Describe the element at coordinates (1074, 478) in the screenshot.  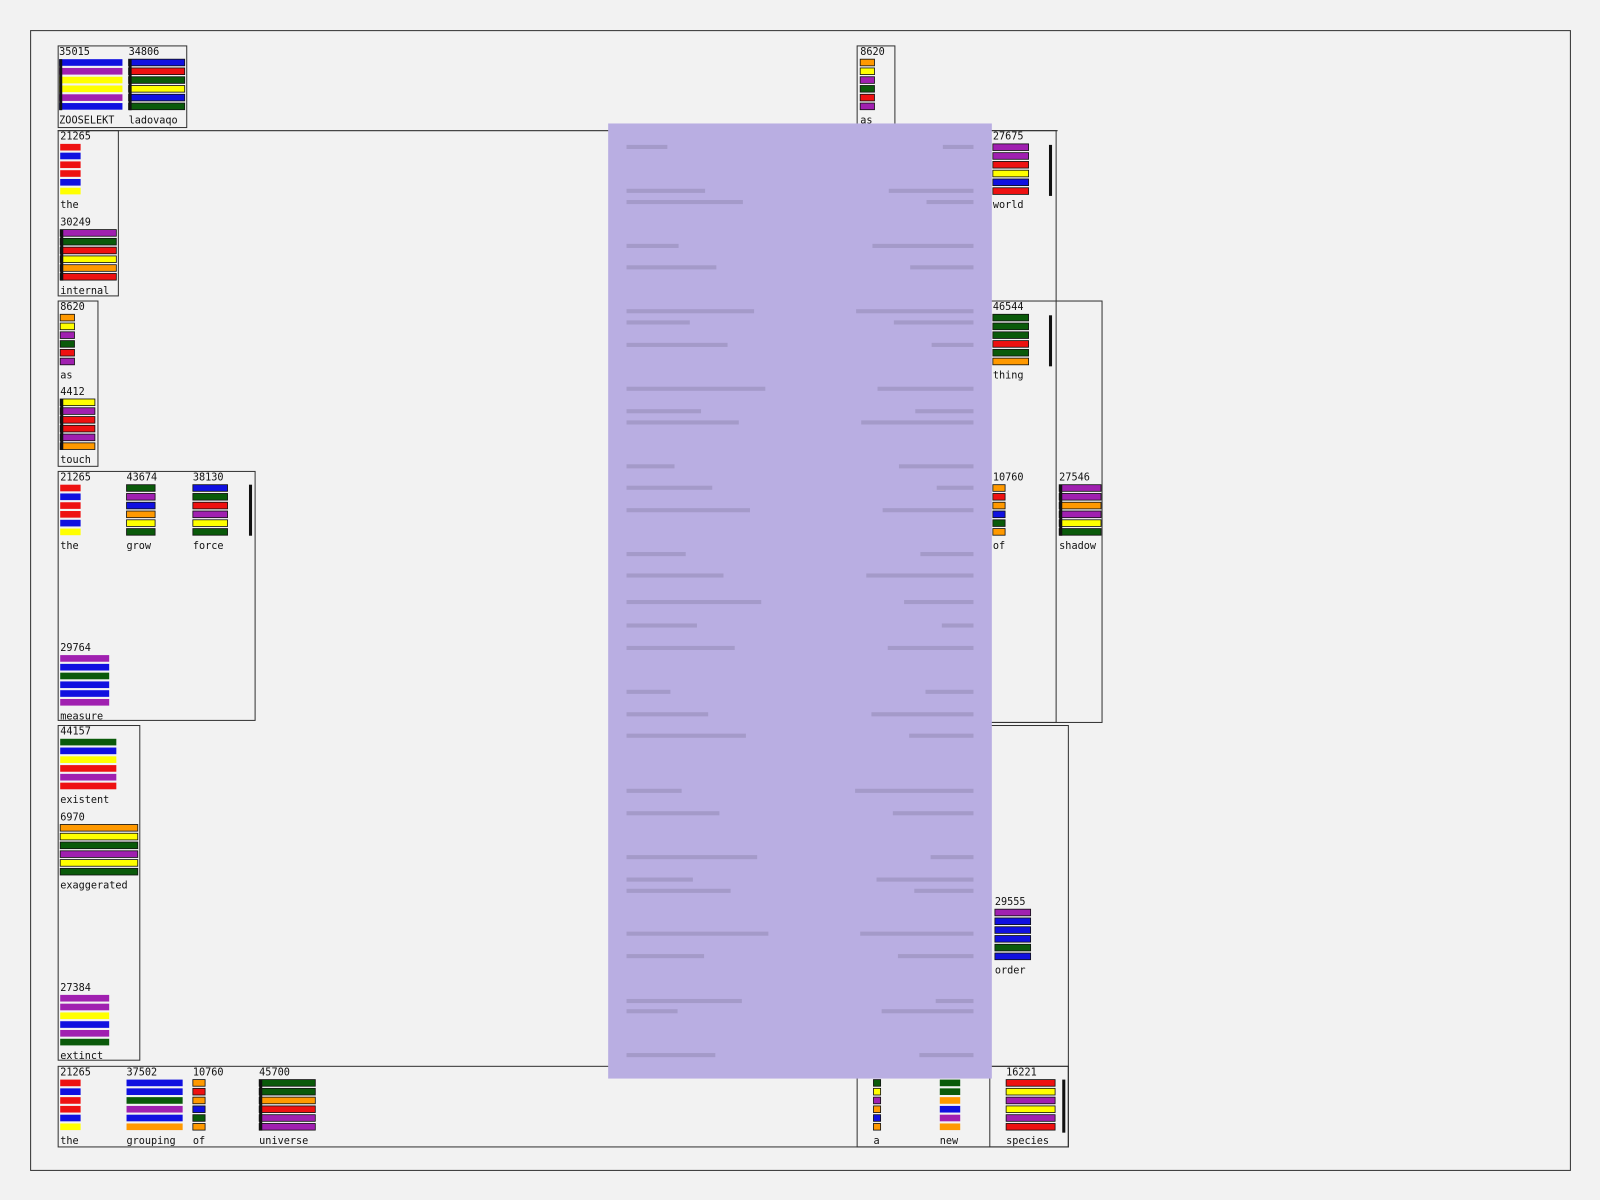
I see `widget-number: 27546` at that location.